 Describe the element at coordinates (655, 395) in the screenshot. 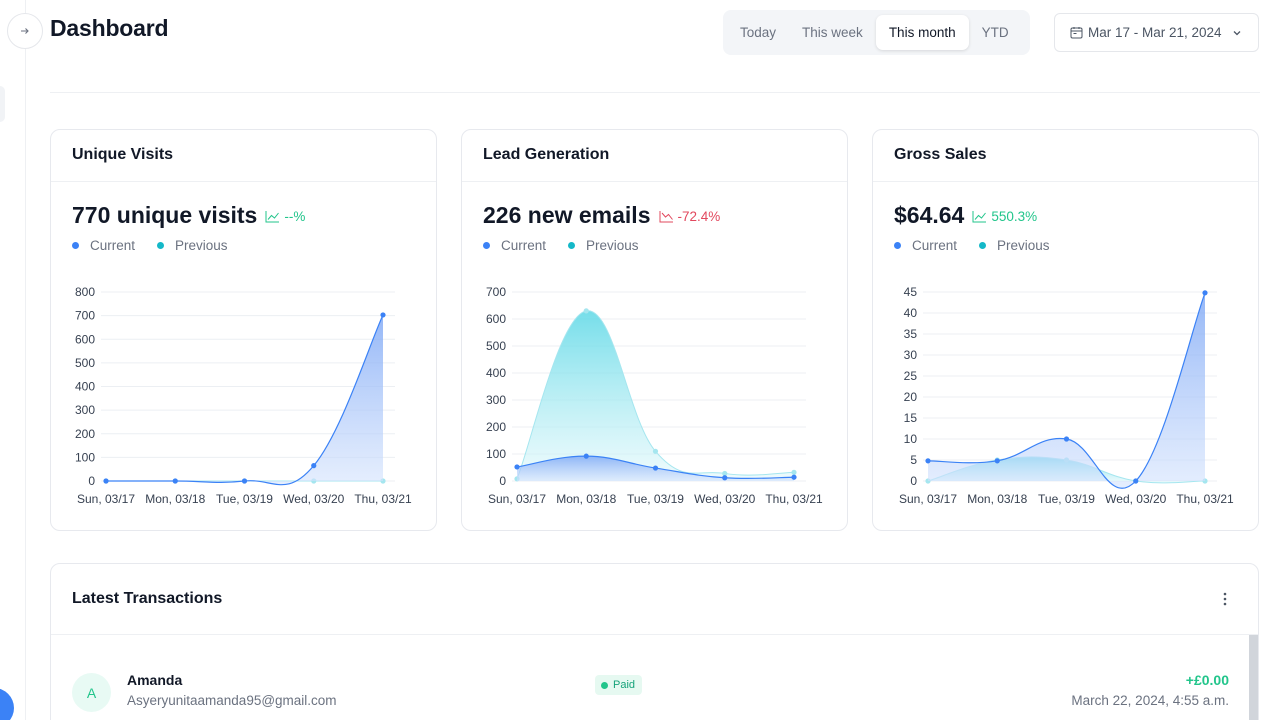

I see `previous-series-line` at that location.